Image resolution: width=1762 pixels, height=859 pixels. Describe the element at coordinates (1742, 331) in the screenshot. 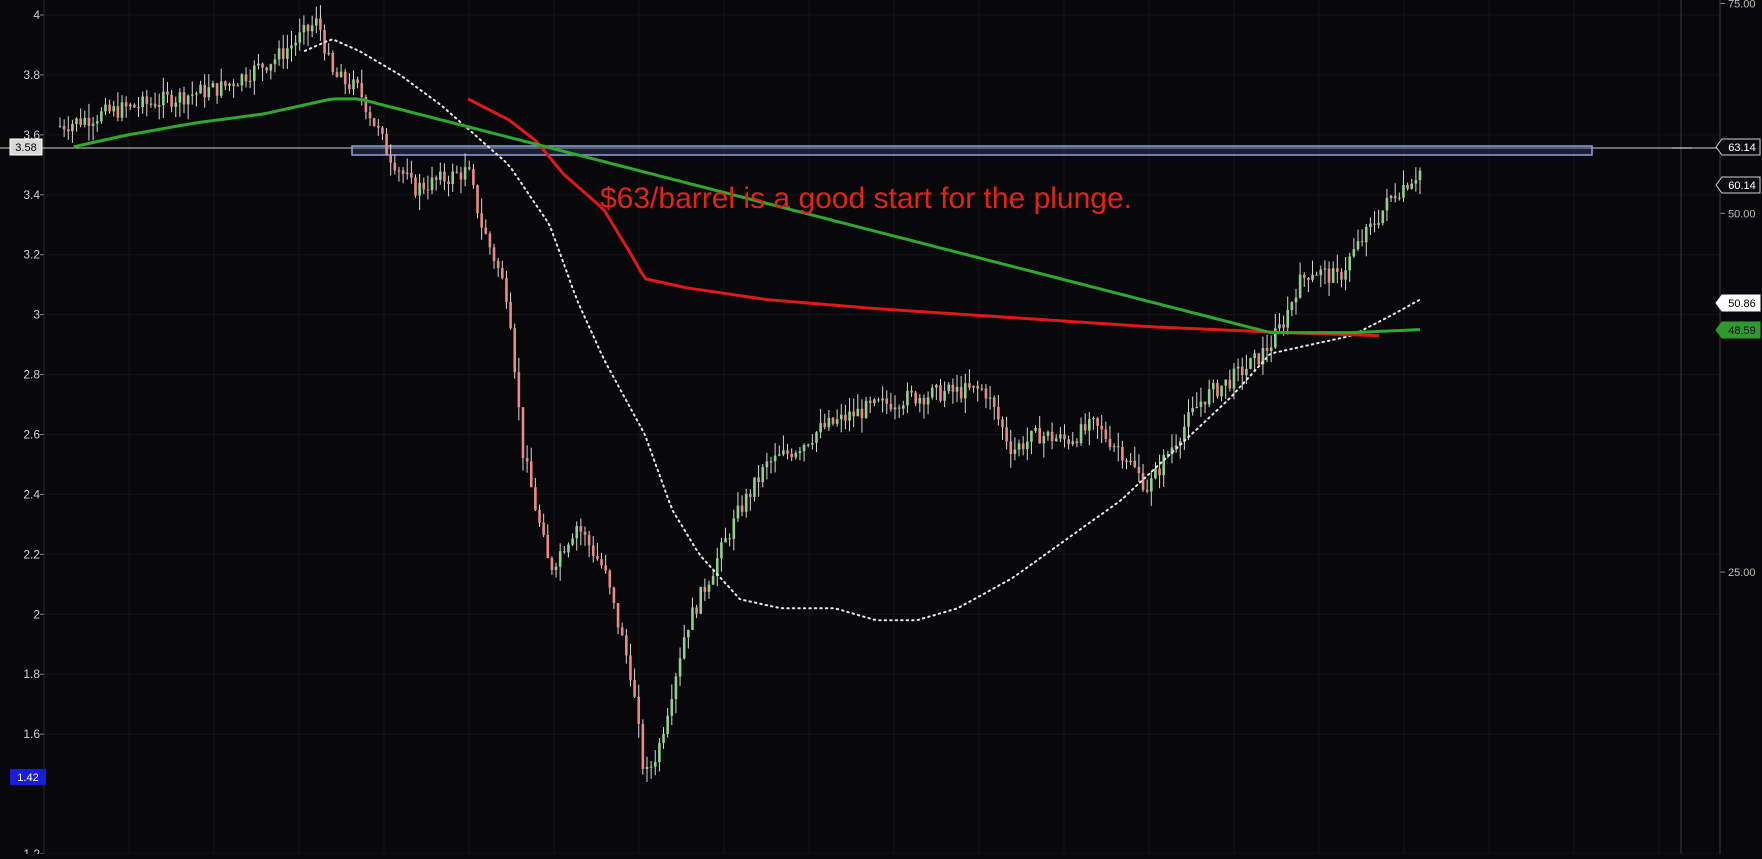

I see `right-badge-48-text: 48.59` at that location.